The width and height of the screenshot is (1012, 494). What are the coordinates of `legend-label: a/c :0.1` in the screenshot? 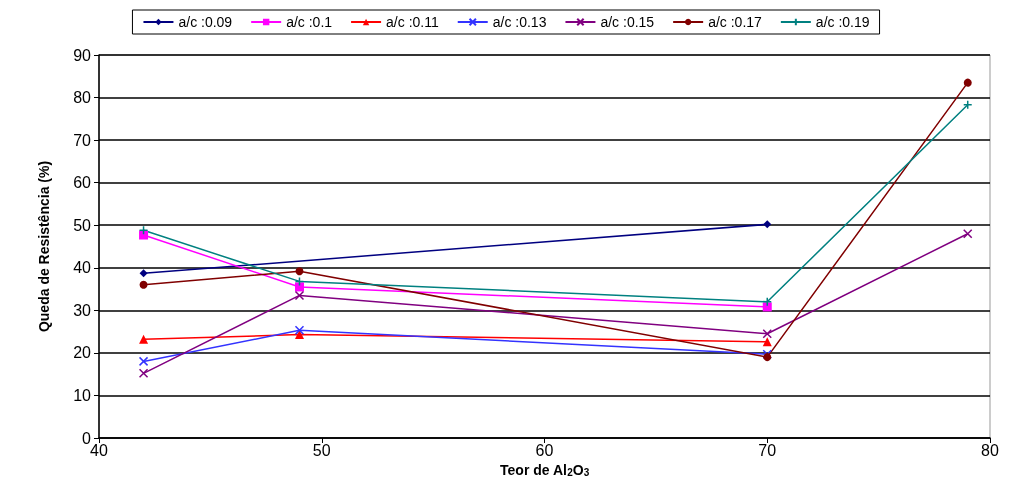 It's located at (309, 22).